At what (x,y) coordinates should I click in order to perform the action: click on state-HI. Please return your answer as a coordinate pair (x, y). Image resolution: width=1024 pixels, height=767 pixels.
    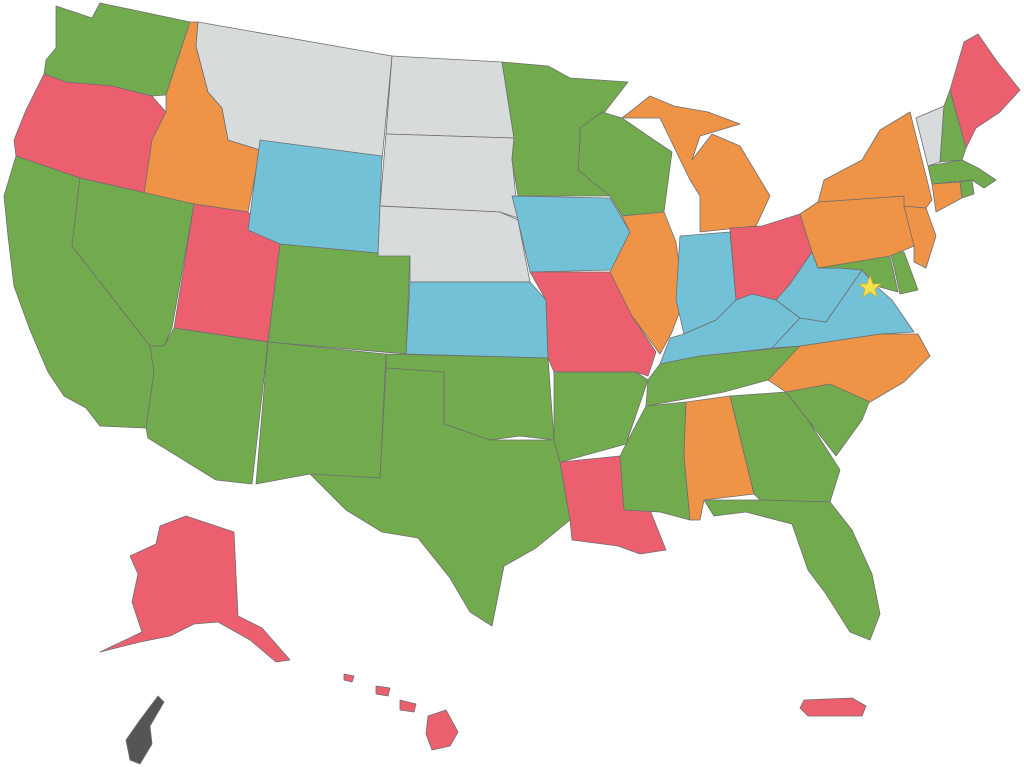
    Looking at the image, I should click on (401, 712).